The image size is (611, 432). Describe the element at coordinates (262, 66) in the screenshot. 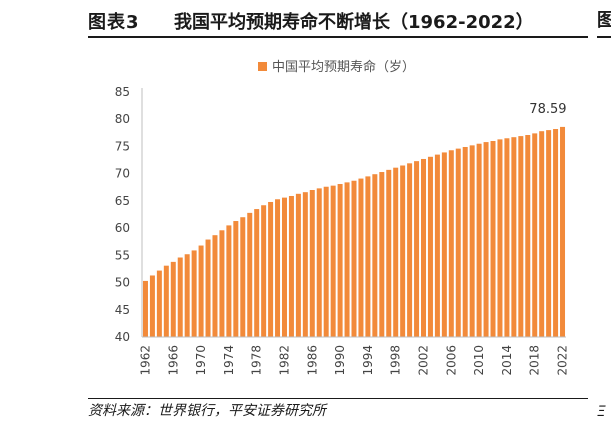

I see `legend-swatch` at that location.